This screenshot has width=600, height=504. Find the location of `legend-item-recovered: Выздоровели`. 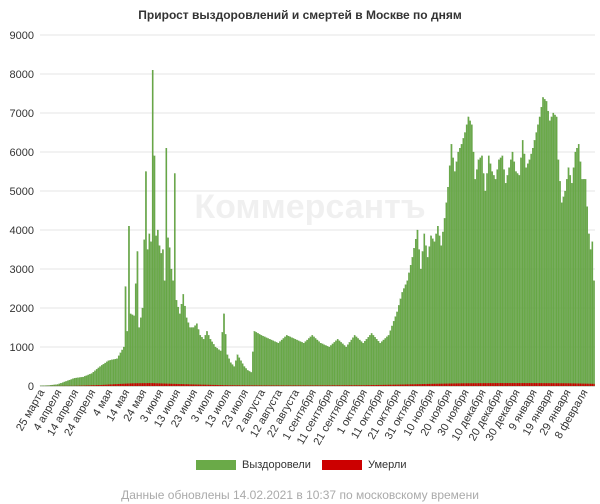

legend-item-recovered: Выздоровели is located at coordinates (253, 465).